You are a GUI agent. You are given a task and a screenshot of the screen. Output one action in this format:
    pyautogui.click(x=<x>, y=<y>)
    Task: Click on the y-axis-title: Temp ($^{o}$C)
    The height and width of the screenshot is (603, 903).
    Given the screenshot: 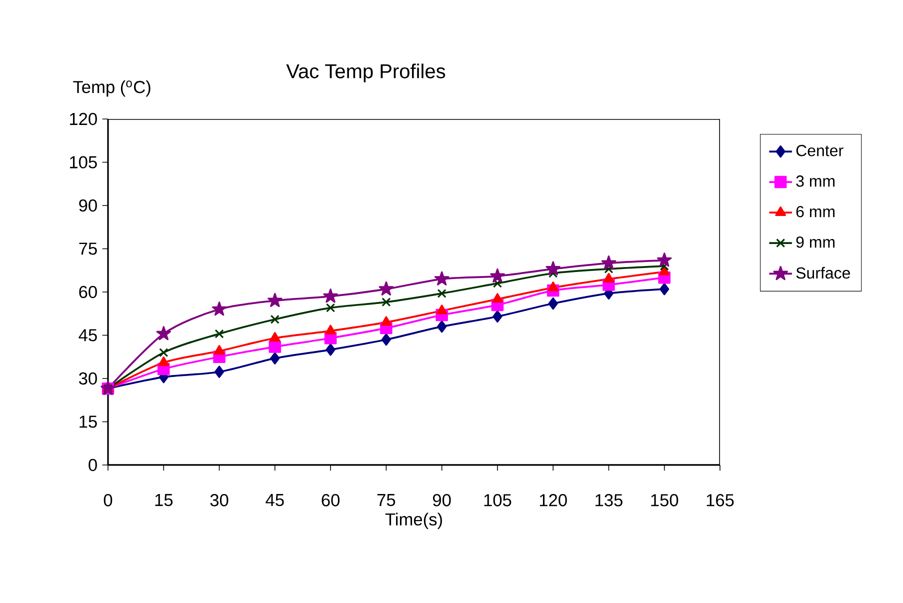 What is the action you would take?
    pyautogui.click(x=111, y=88)
    